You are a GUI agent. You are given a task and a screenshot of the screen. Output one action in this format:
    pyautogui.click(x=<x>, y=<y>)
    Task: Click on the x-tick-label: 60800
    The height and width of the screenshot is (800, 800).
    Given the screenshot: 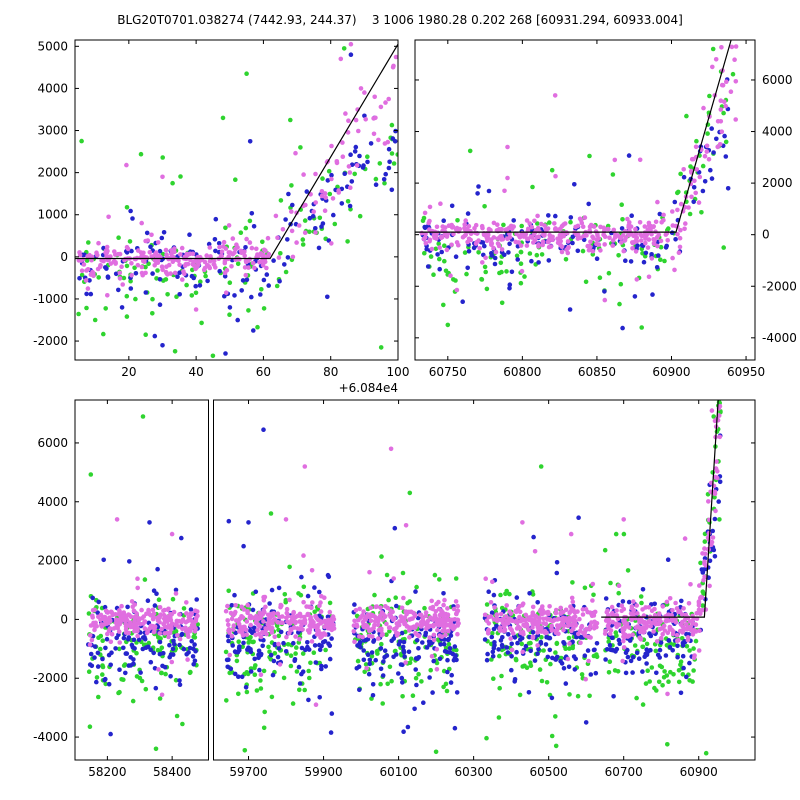 What is the action you would take?
    pyautogui.click(x=522, y=372)
    